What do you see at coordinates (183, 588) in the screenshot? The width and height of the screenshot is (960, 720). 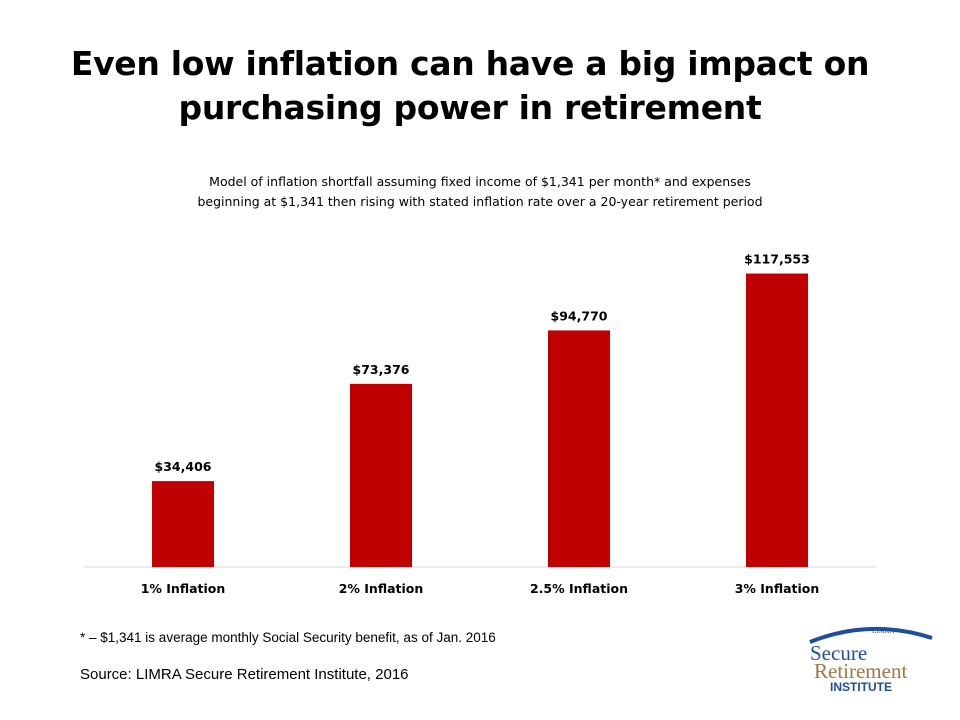 I see `x-tick-label-1: 1% Inflation` at bounding box center [183, 588].